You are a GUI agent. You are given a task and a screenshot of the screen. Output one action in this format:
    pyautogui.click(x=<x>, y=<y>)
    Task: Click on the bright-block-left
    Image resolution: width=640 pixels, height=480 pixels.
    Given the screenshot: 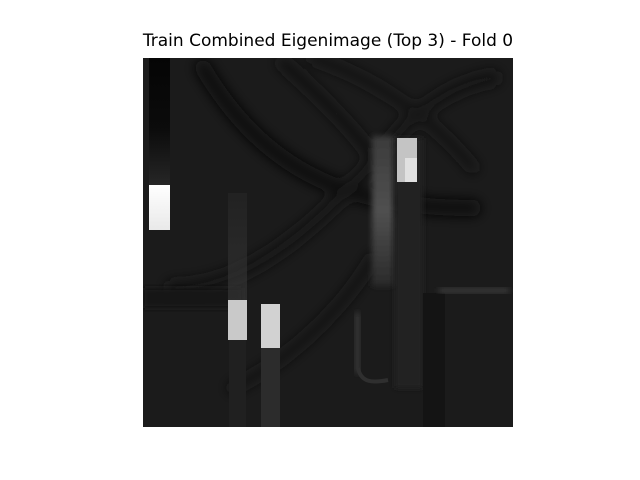 What is the action you would take?
    pyautogui.click(x=159, y=207)
    